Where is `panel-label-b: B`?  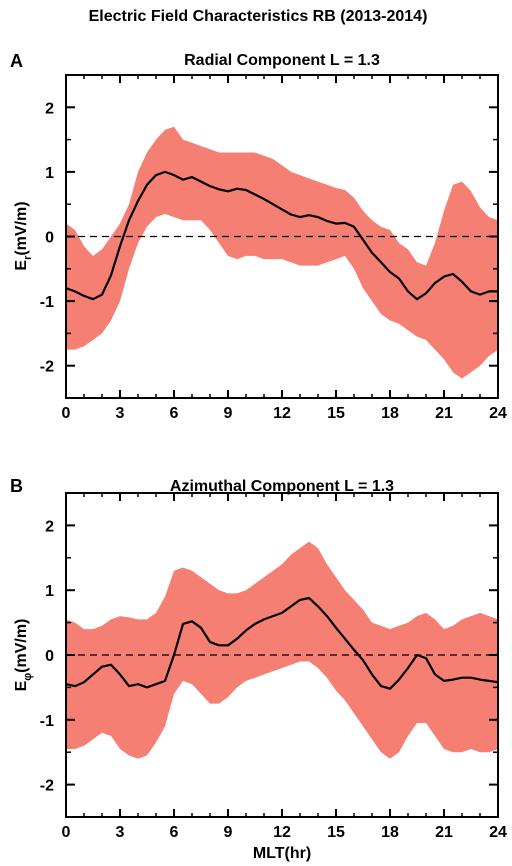 panel-label-b: B is located at coordinates (16, 486).